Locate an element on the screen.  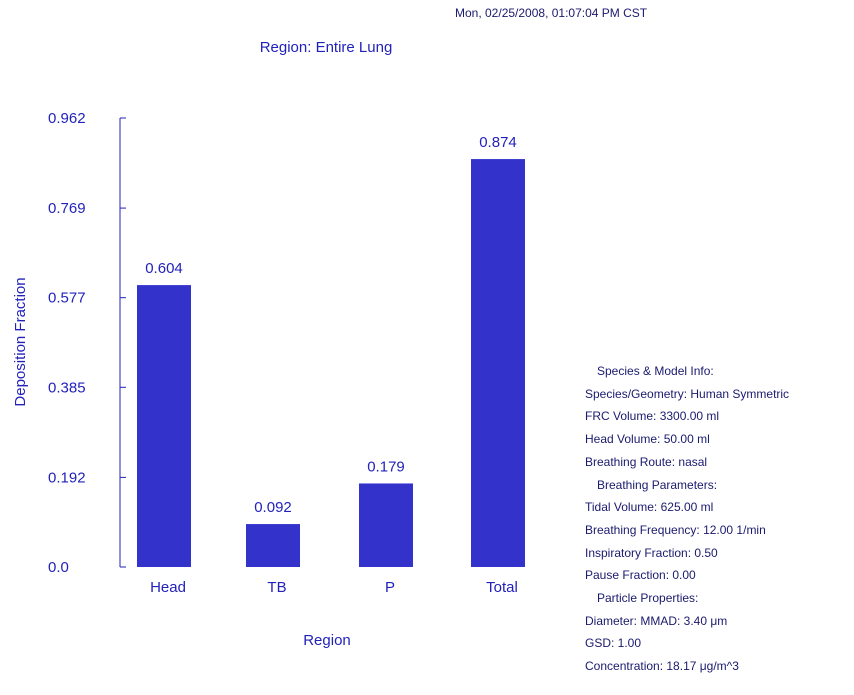
y-tick-label: 0.769 is located at coordinates (67, 208).